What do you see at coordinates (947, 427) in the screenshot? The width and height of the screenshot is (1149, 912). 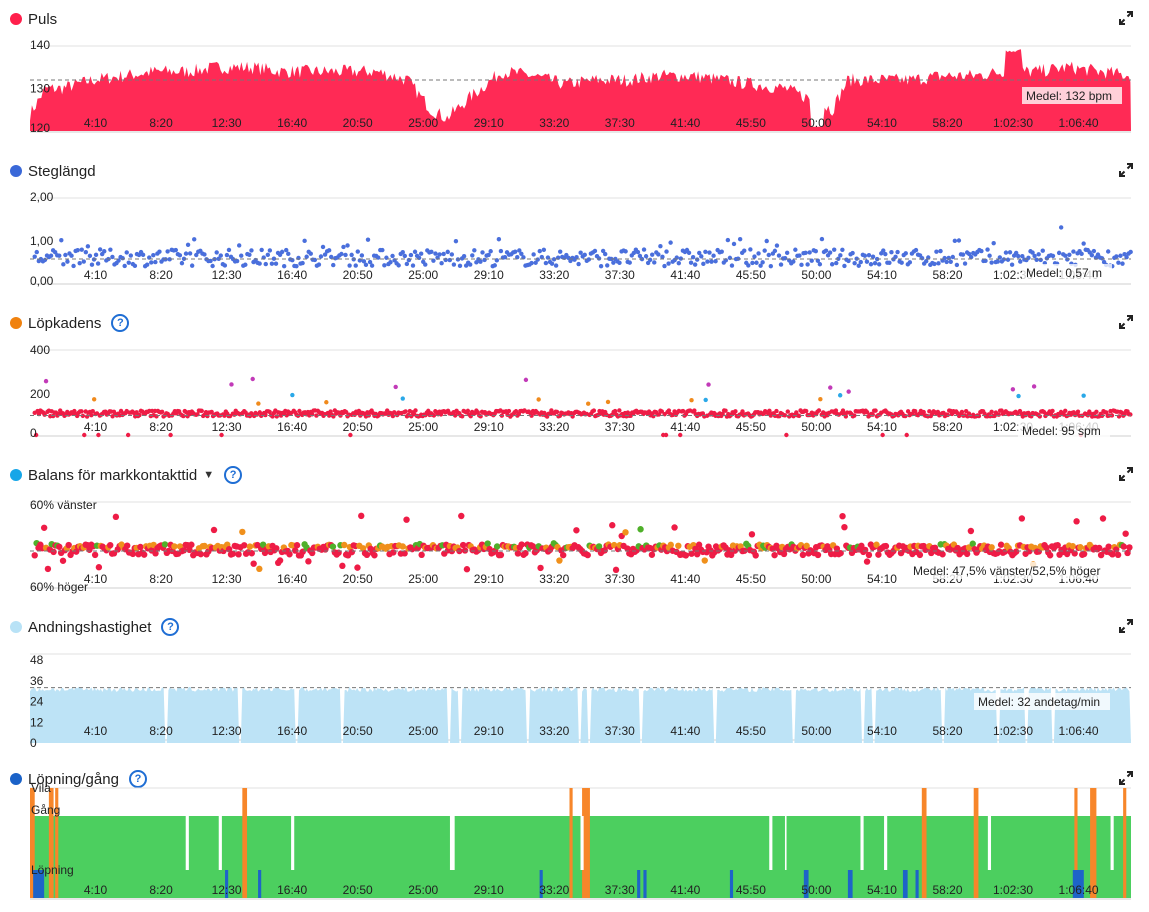 I see `x-tick-label: 58:20` at bounding box center [947, 427].